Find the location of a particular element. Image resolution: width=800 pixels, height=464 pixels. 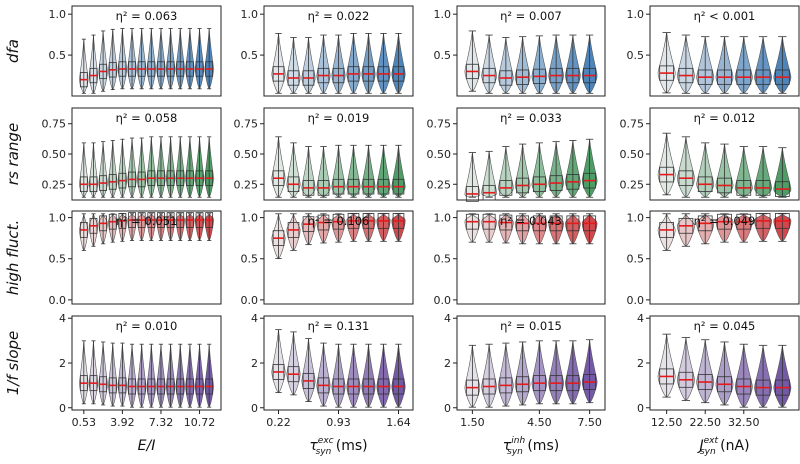

panel: 0.0 0.5 1.0 η² = 0.106 is located at coordinates (327, 258).